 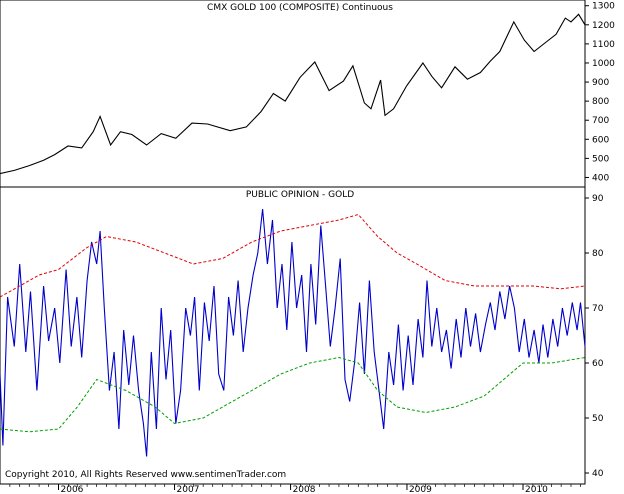 I want to click on price-ytick-label: 900, so click(x=600, y=83).